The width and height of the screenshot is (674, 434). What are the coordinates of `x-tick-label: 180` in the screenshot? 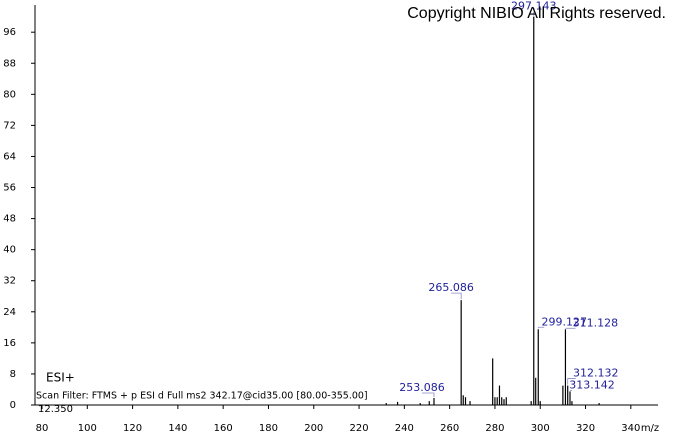 It's located at (268, 428).